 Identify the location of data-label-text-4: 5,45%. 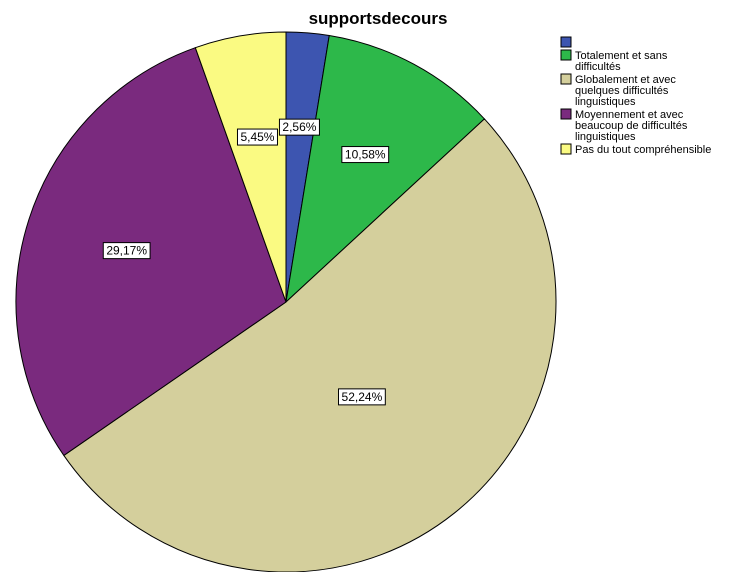
(257, 137).